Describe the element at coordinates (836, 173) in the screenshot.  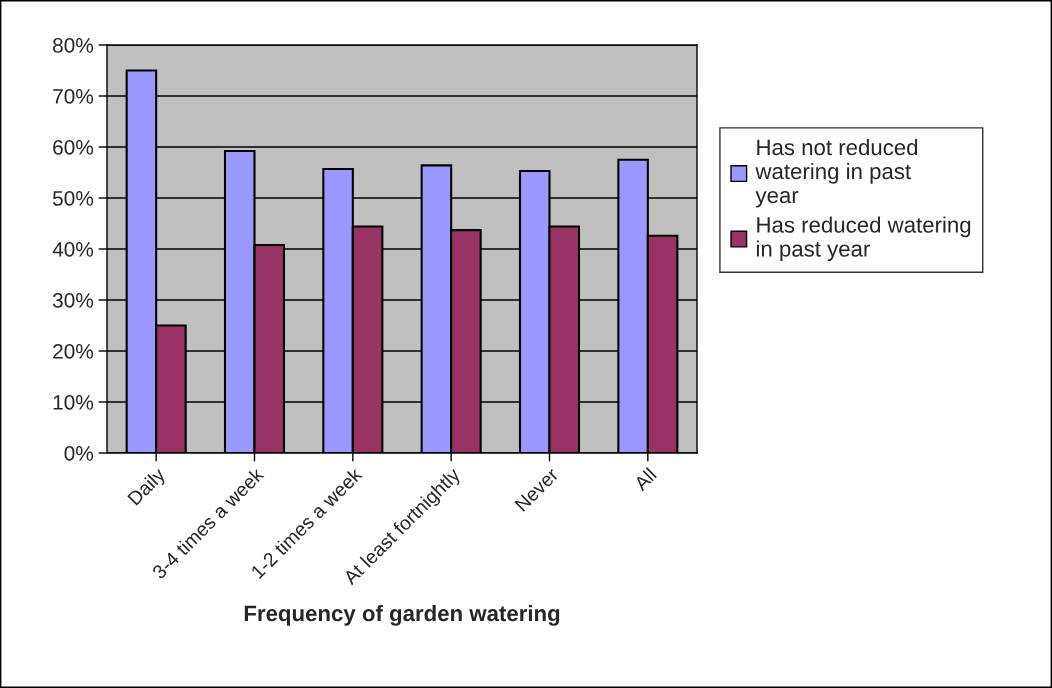
I see `legend-label: Has not reduced watering in past year` at that location.